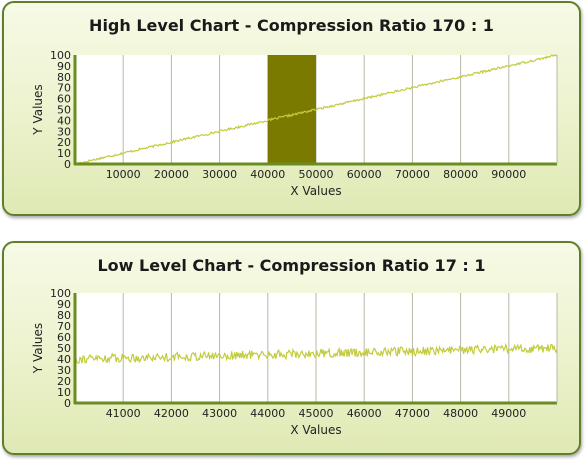 This screenshot has height=460, width=587. What do you see at coordinates (267, 413) in the screenshot?
I see `x-tick-label: 44000` at bounding box center [267, 413].